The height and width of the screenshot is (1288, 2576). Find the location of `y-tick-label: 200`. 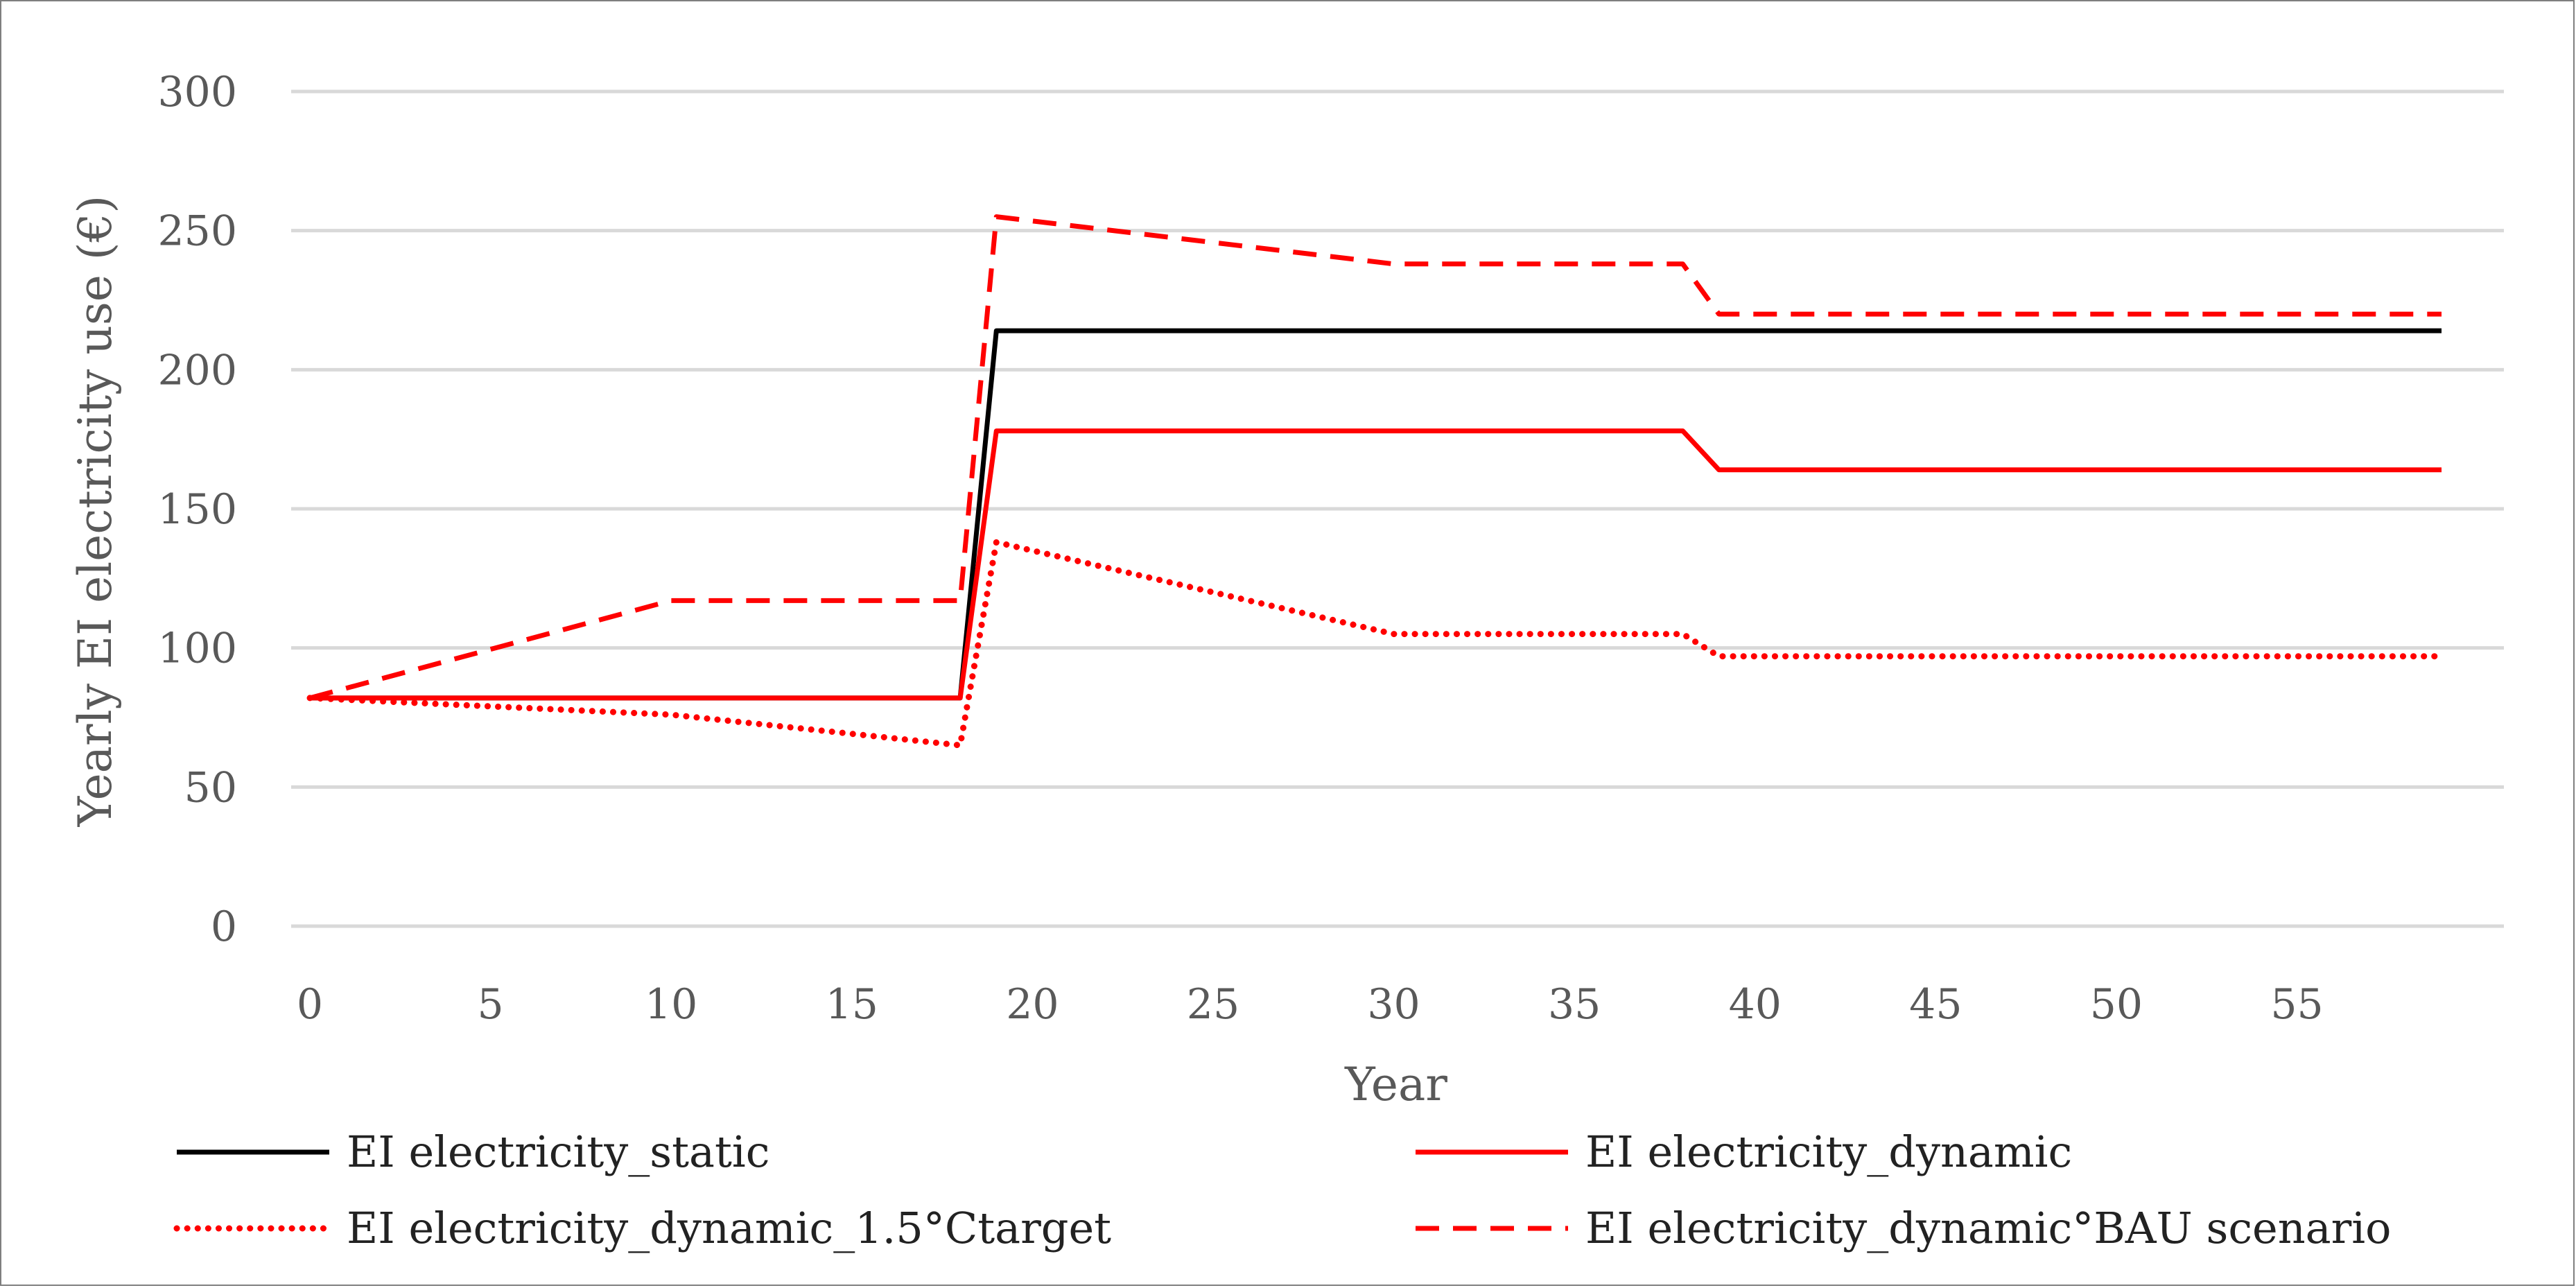

y-tick-label: 200 is located at coordinates (197, 370).